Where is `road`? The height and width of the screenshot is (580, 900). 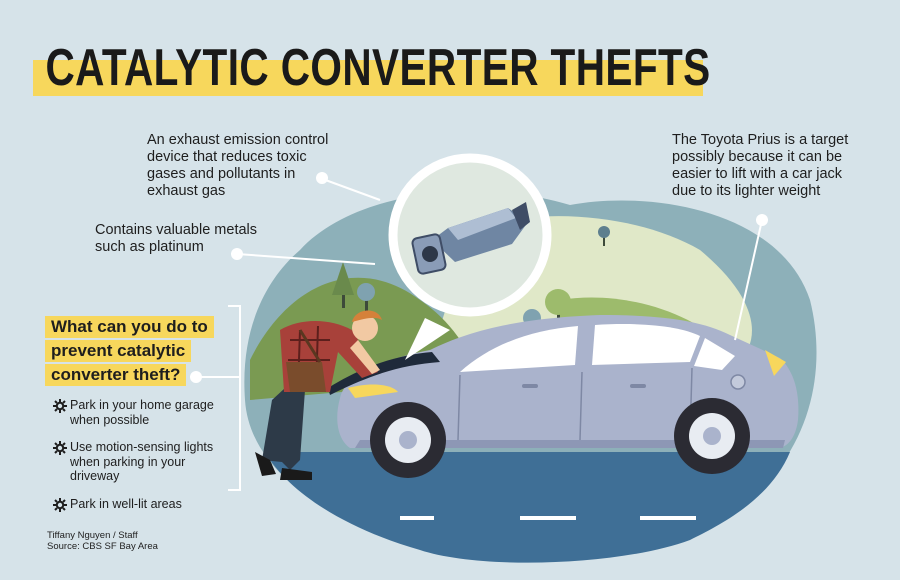 road is located at coordinates (527, 507).